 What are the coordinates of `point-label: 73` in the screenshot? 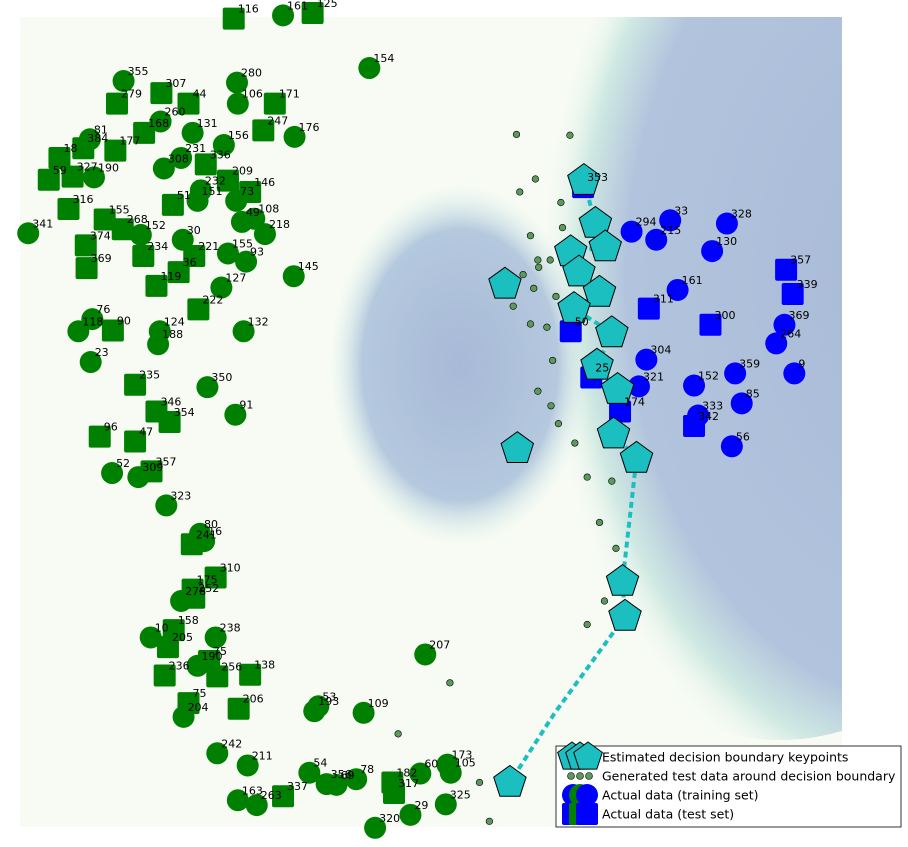 It's located at (247, 191).